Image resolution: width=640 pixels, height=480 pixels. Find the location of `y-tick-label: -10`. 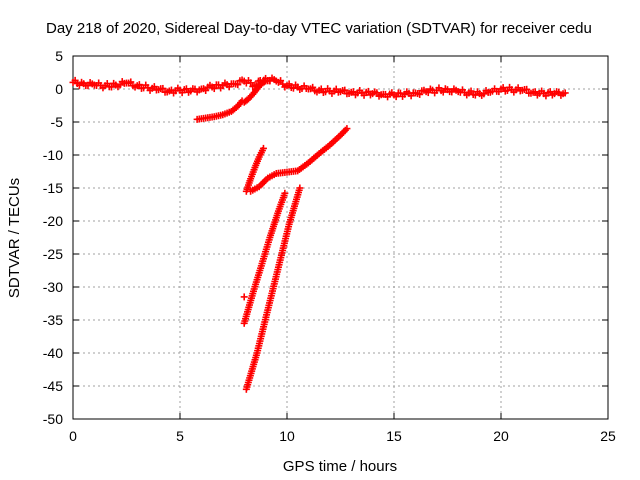

y-tick-label: -10 is located at coordinates (53, 155).